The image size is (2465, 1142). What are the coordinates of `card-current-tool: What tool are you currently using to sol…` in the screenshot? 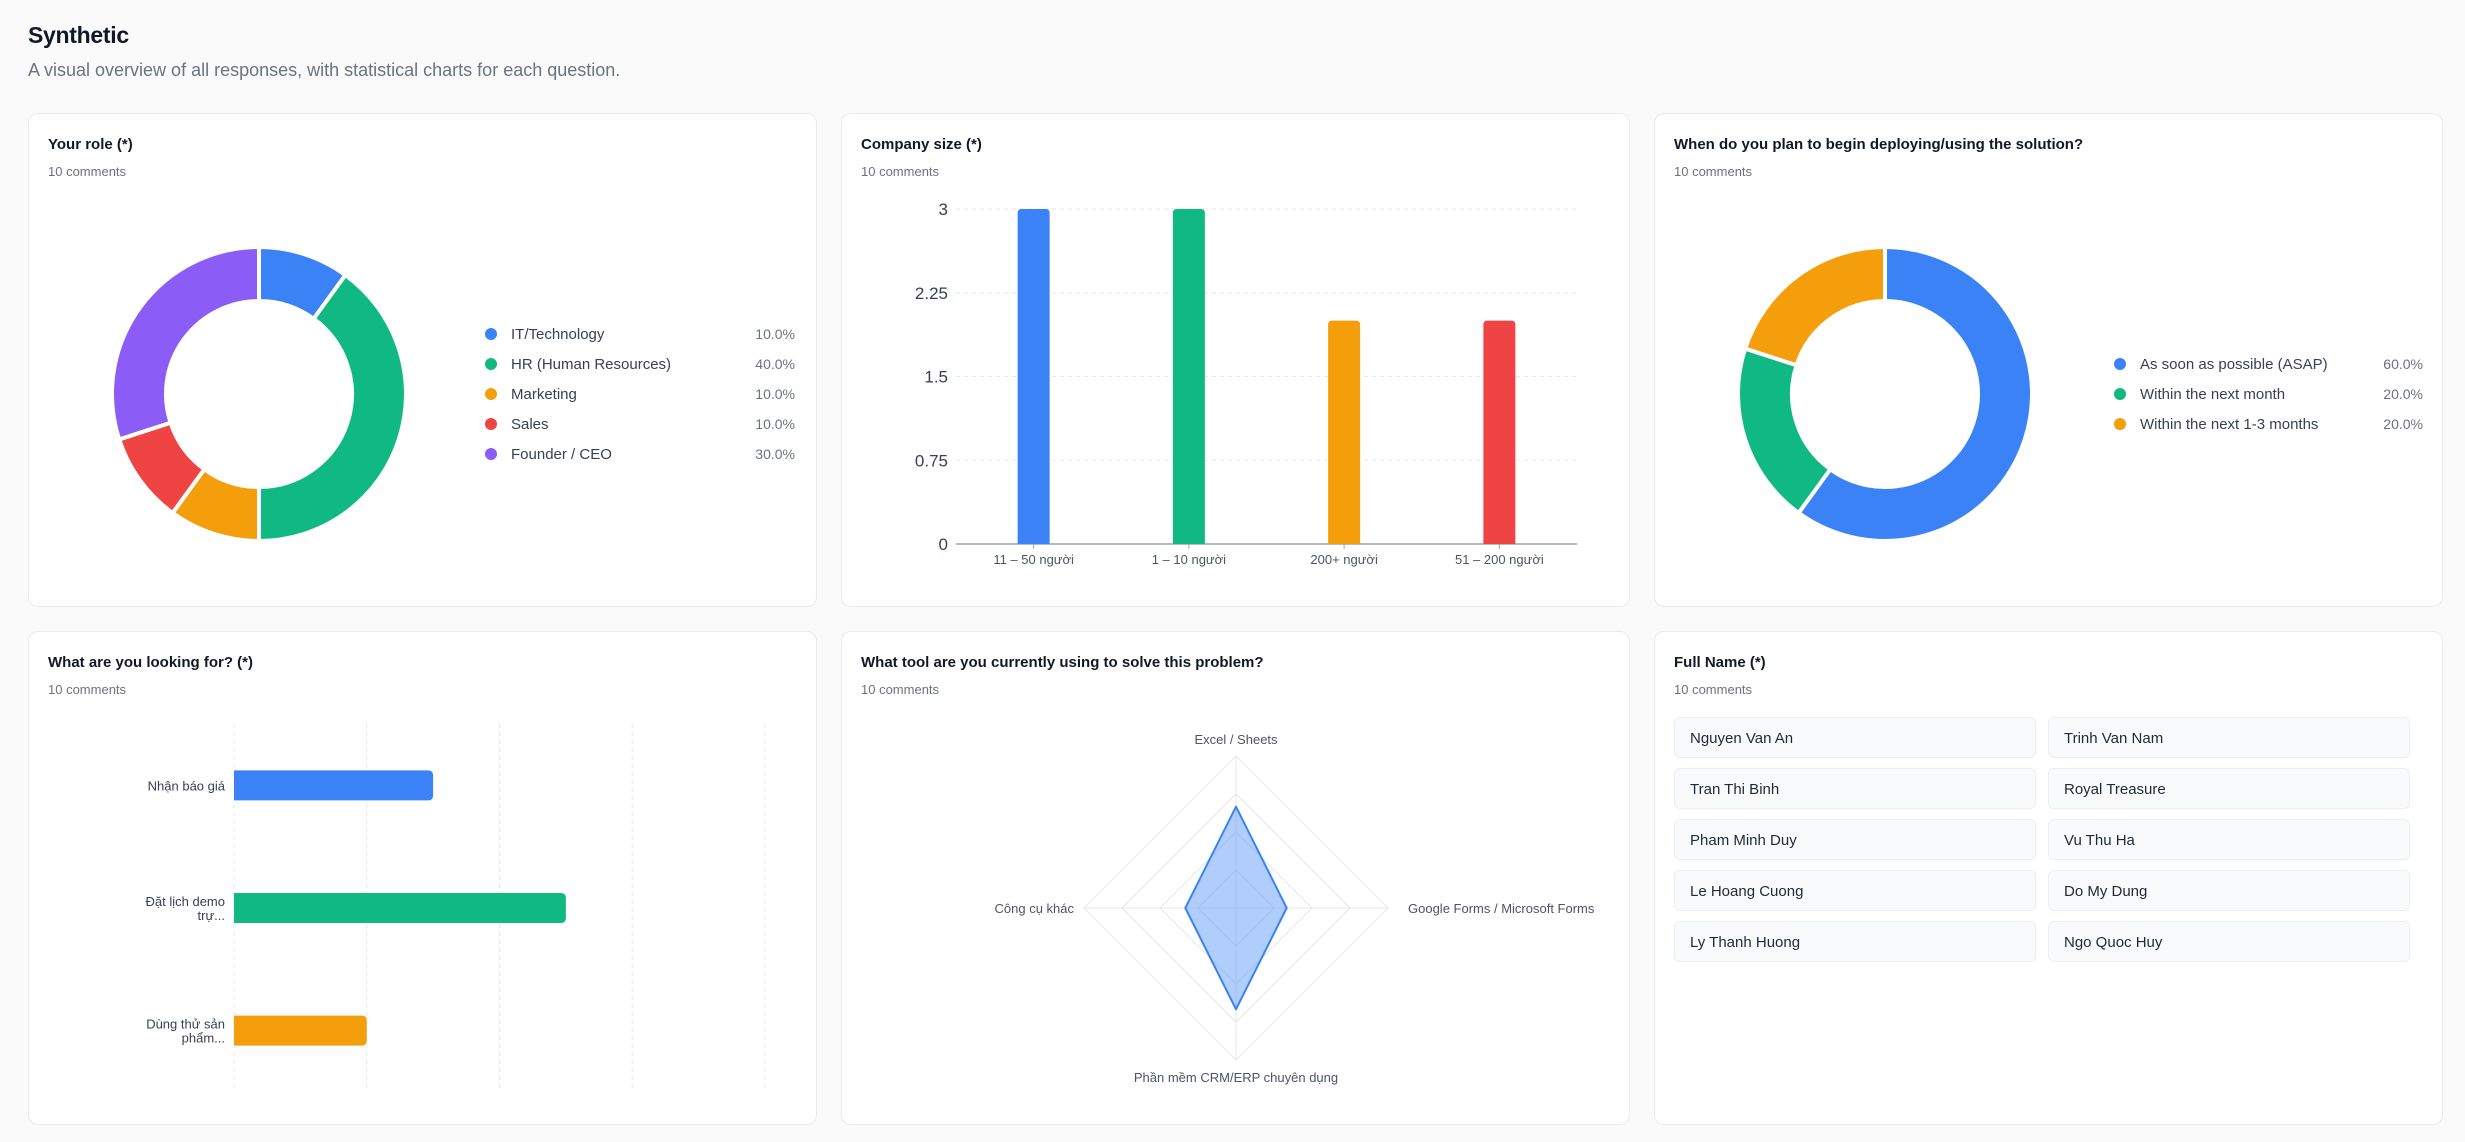 It's located at (1235, 878).